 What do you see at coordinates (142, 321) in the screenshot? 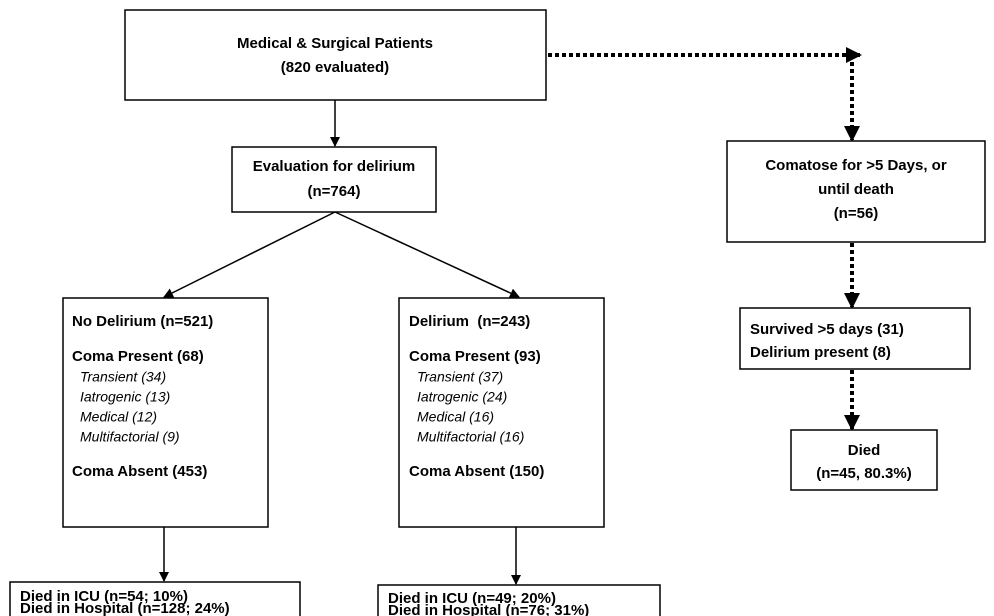
I see `label: No Delirium (n=521)` at bounding box center [142, 321].